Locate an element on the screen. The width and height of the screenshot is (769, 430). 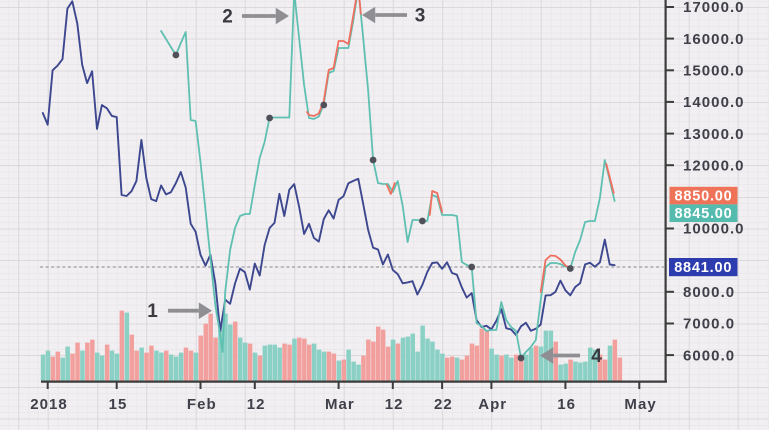
svg-text: 2 is located at coordinates (227, 17).